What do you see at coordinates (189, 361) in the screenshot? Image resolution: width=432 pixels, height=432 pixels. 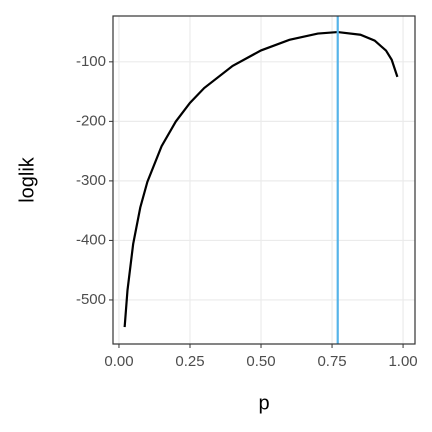 I see `x-tick-label: 0.25` at bounding box center [189, 361].